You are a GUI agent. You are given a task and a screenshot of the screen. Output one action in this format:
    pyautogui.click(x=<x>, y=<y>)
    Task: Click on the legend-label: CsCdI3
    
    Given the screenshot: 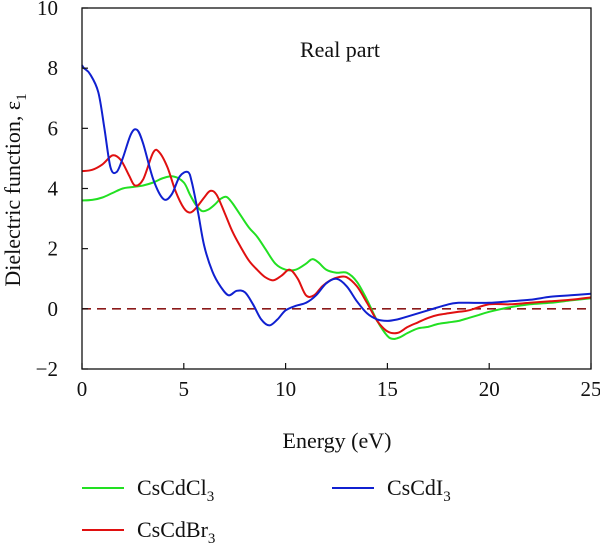 What is the action you would take?
    pyautogui.click(x=419, y=490)
    